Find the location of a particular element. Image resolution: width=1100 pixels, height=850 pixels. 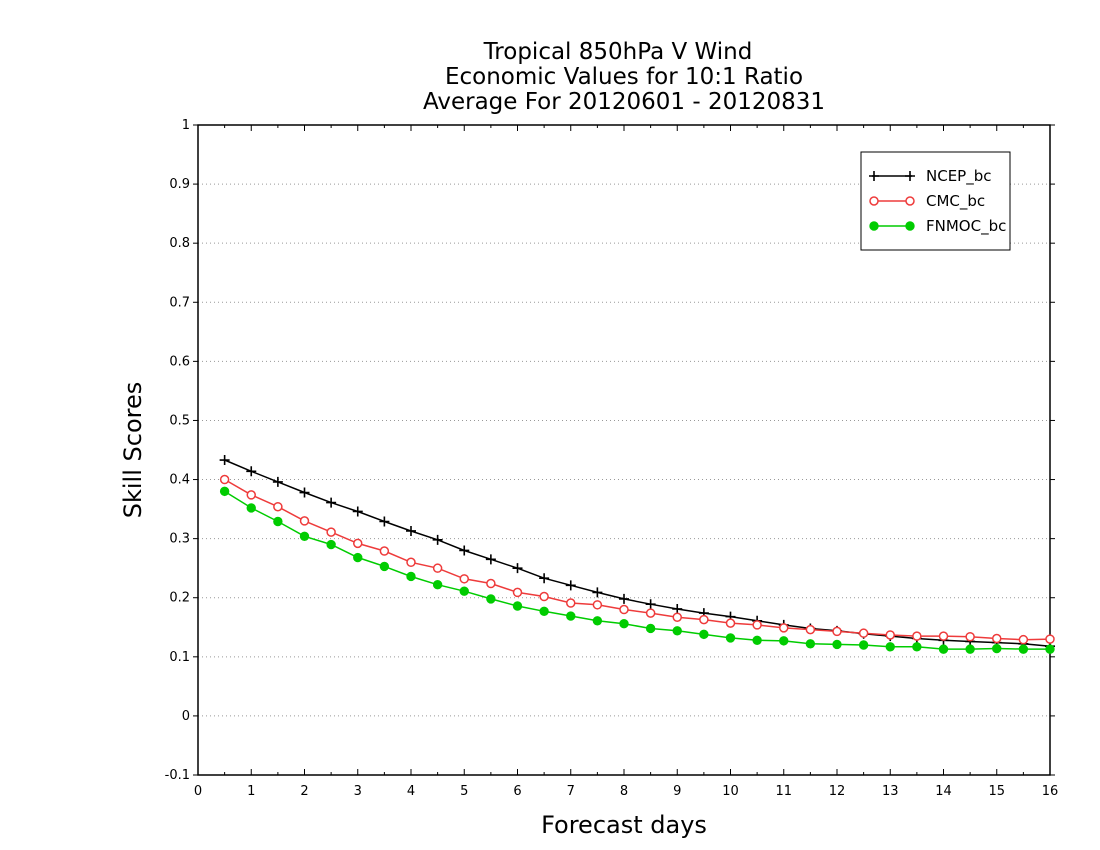

x-tick-label: 1 is located at coordinates (251, 791).